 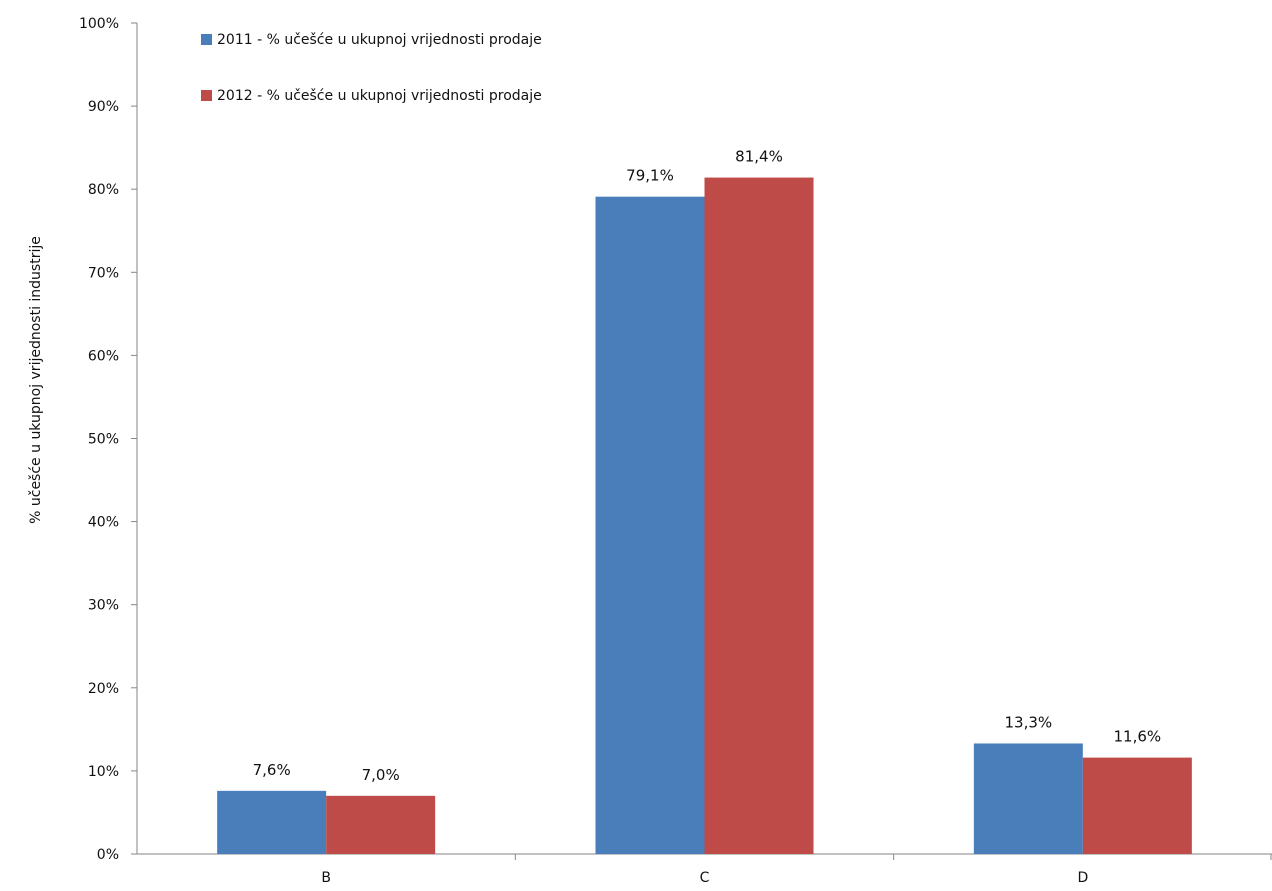 I want to click on y-tick-label: 50%, so click(x=103, y=440).